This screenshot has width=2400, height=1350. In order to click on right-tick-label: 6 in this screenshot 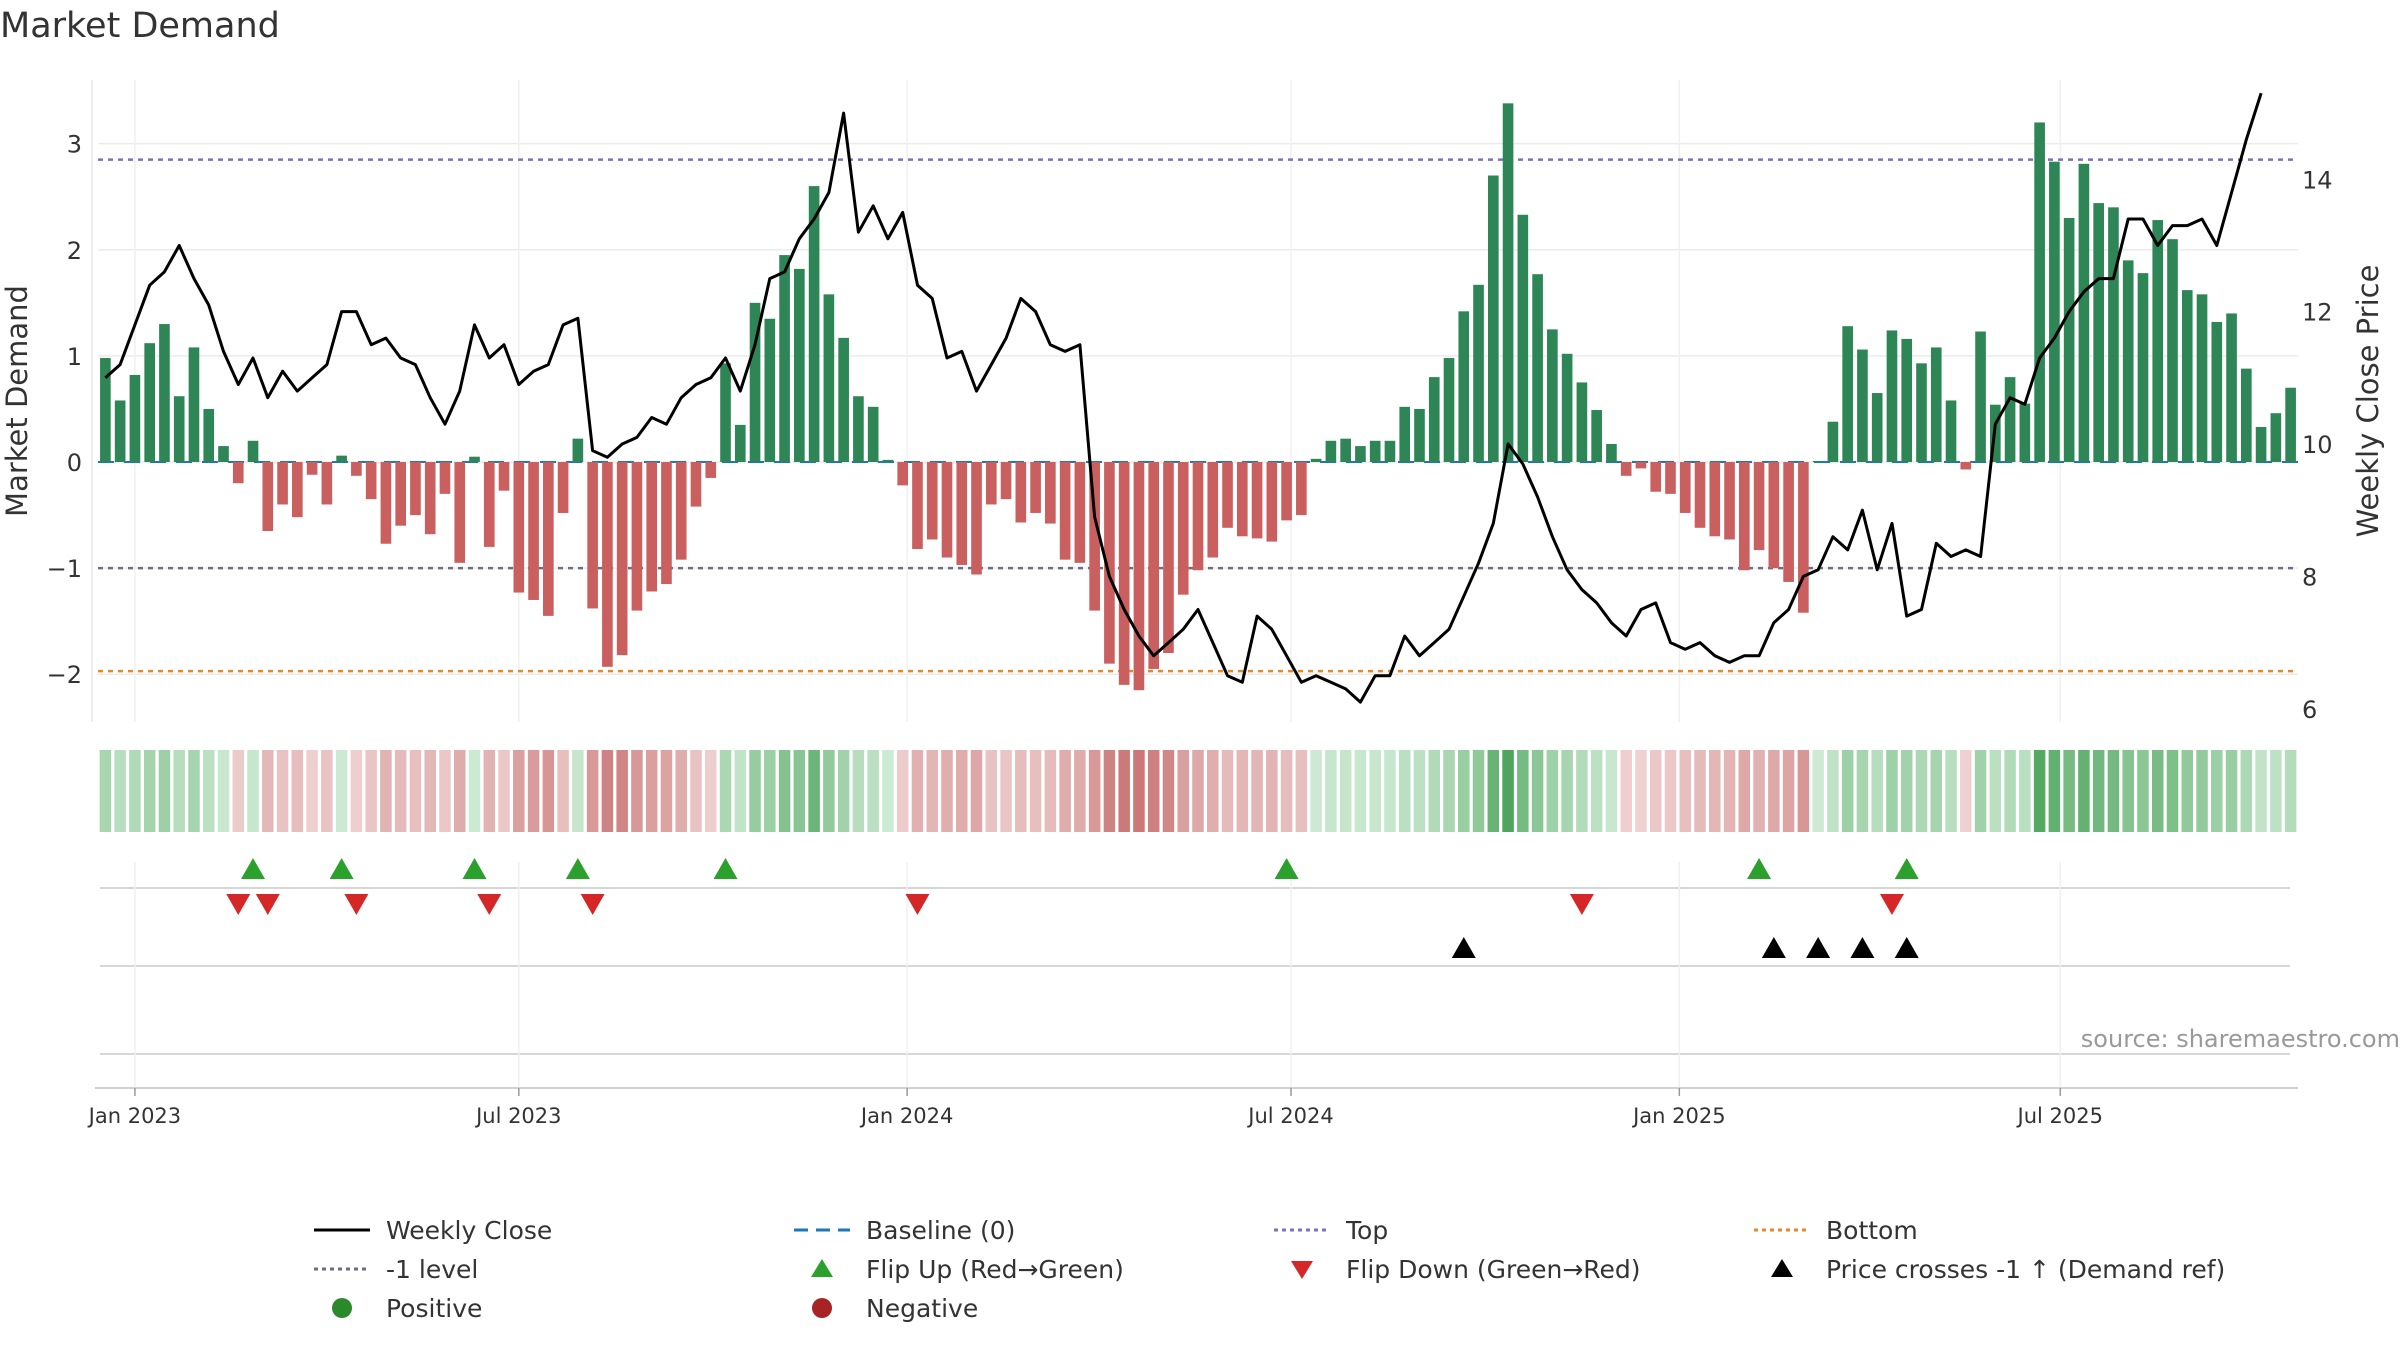, I will do `click(2309, 710)`.